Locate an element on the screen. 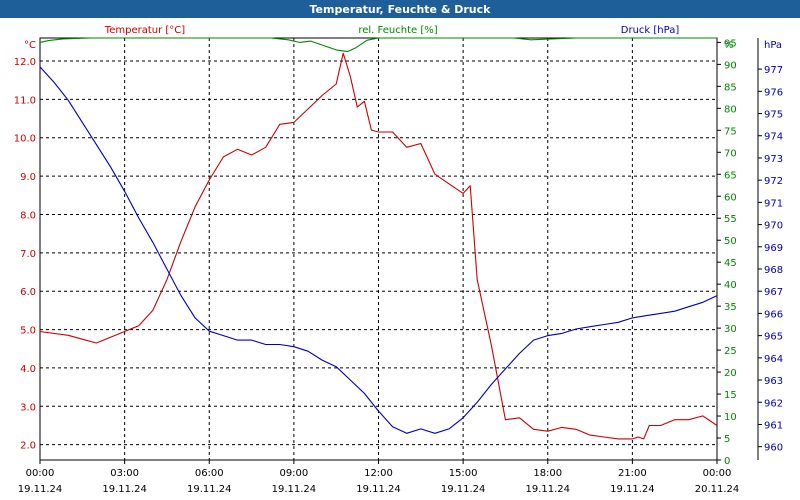  temperature-tick-label: 8.0 is located at coordinates (28, 215).